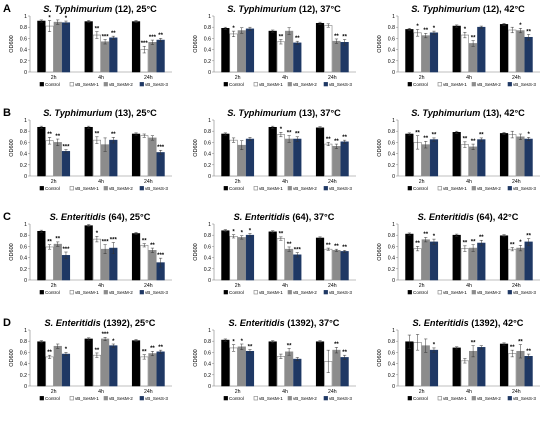  Describe the element at coordinates (100, 217) in the screenshot. I see `chart-title: S. Enteritidis (64), 25°C` at that location.